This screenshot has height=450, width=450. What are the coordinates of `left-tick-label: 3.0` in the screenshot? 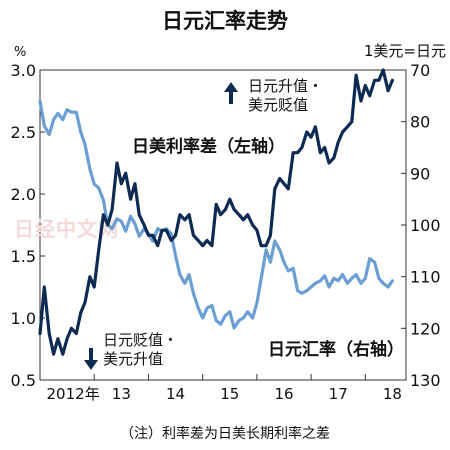 It's located at (23, 70).